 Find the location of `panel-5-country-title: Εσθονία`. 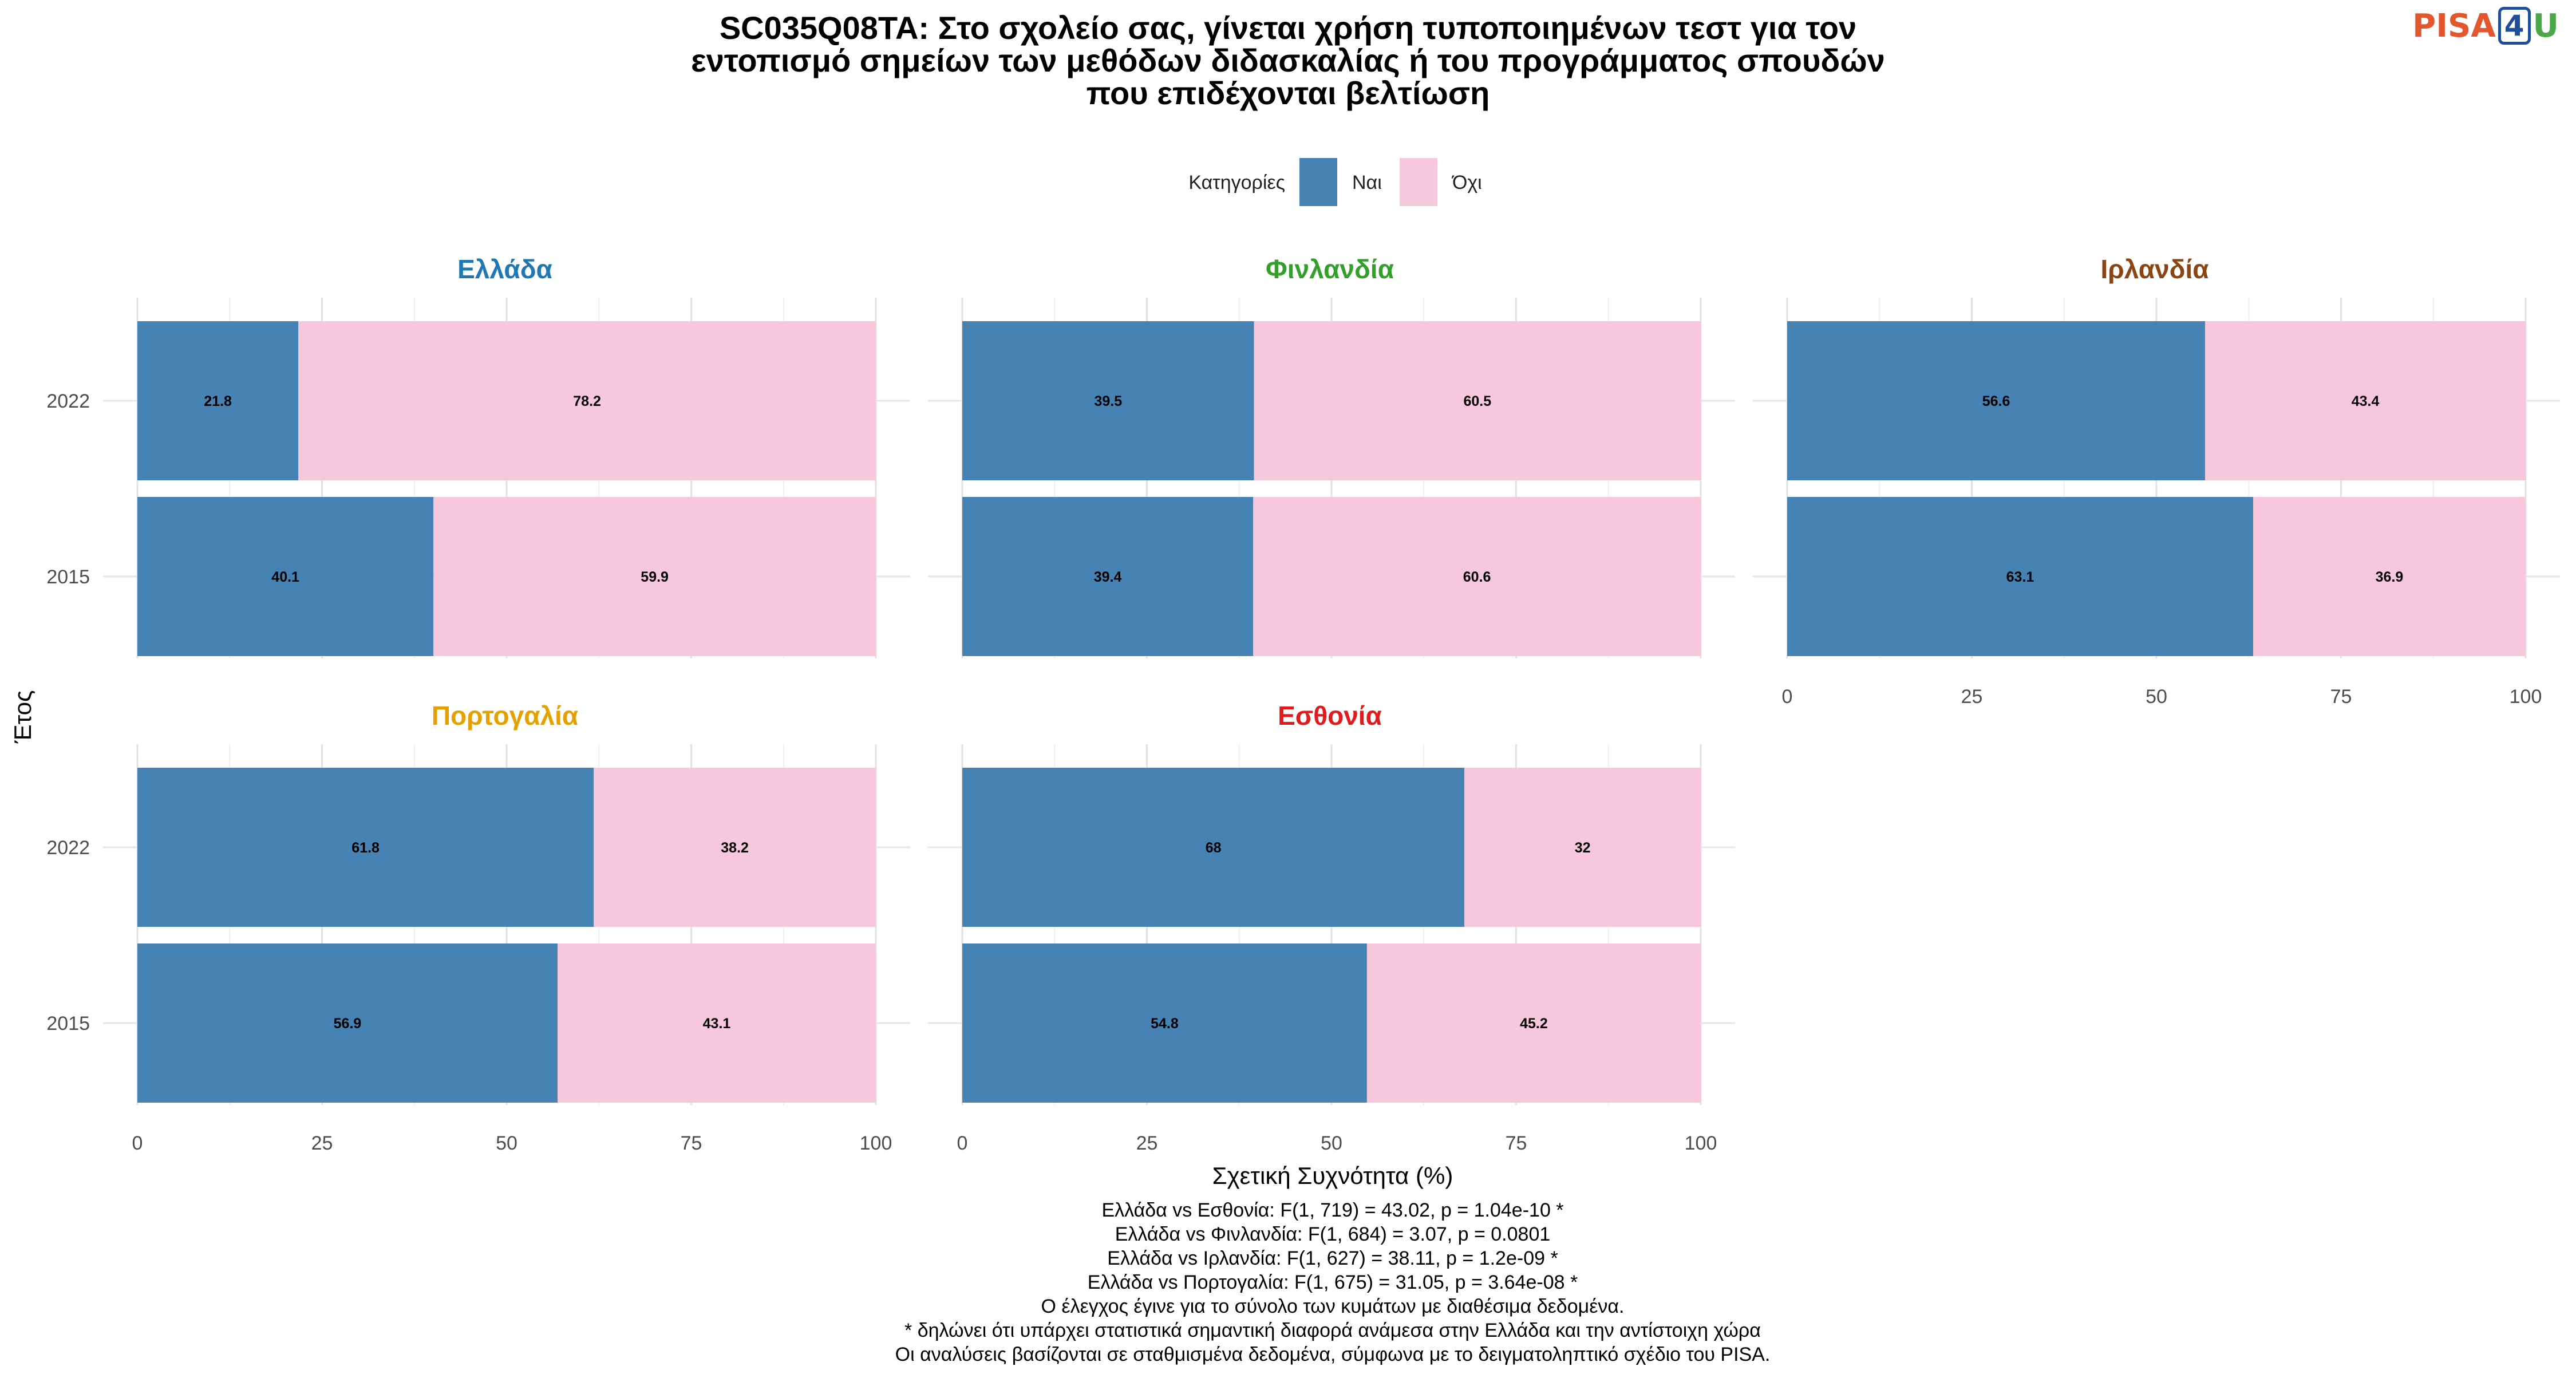

panel-5-country-title: Εσθονία is located at coordinates (1330, 716).